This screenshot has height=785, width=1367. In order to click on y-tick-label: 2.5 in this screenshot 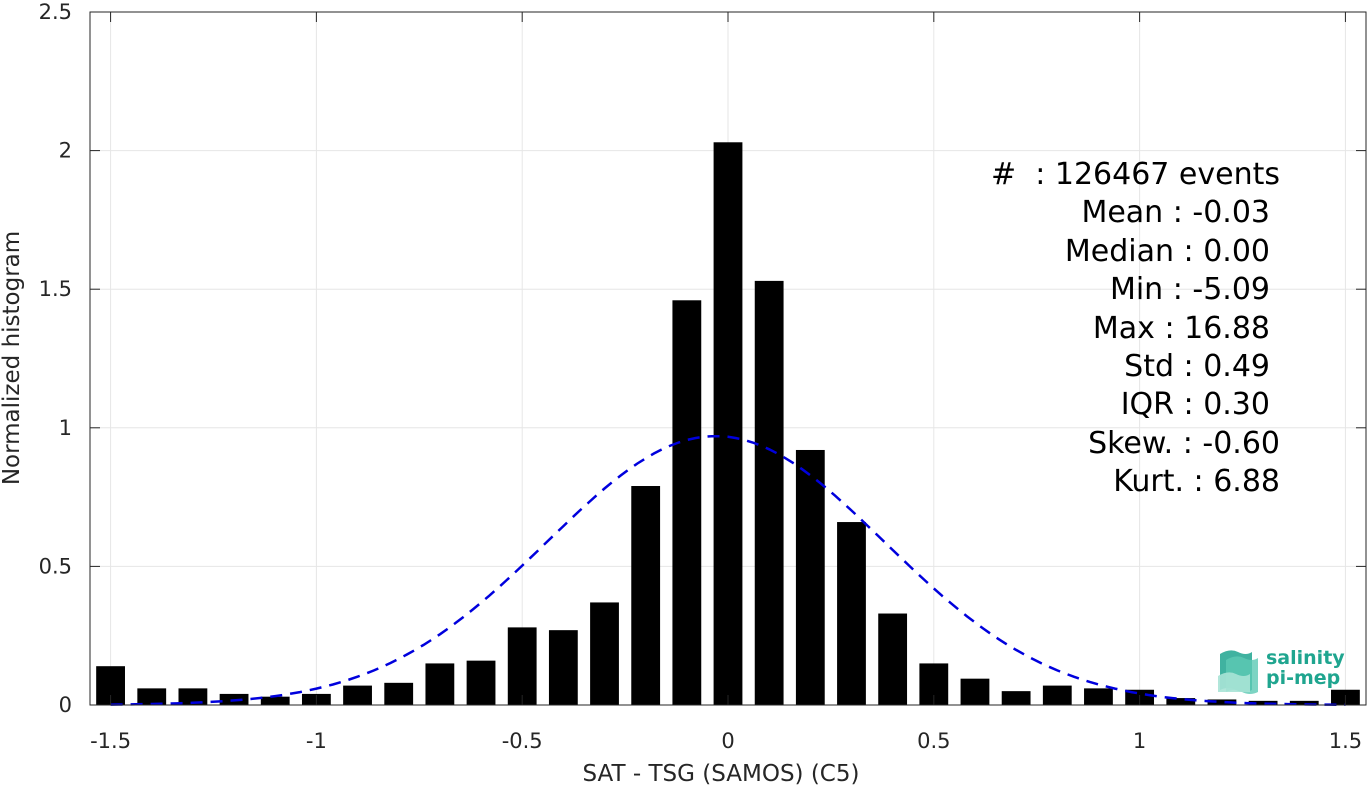, I will do `click(55, 12)`.